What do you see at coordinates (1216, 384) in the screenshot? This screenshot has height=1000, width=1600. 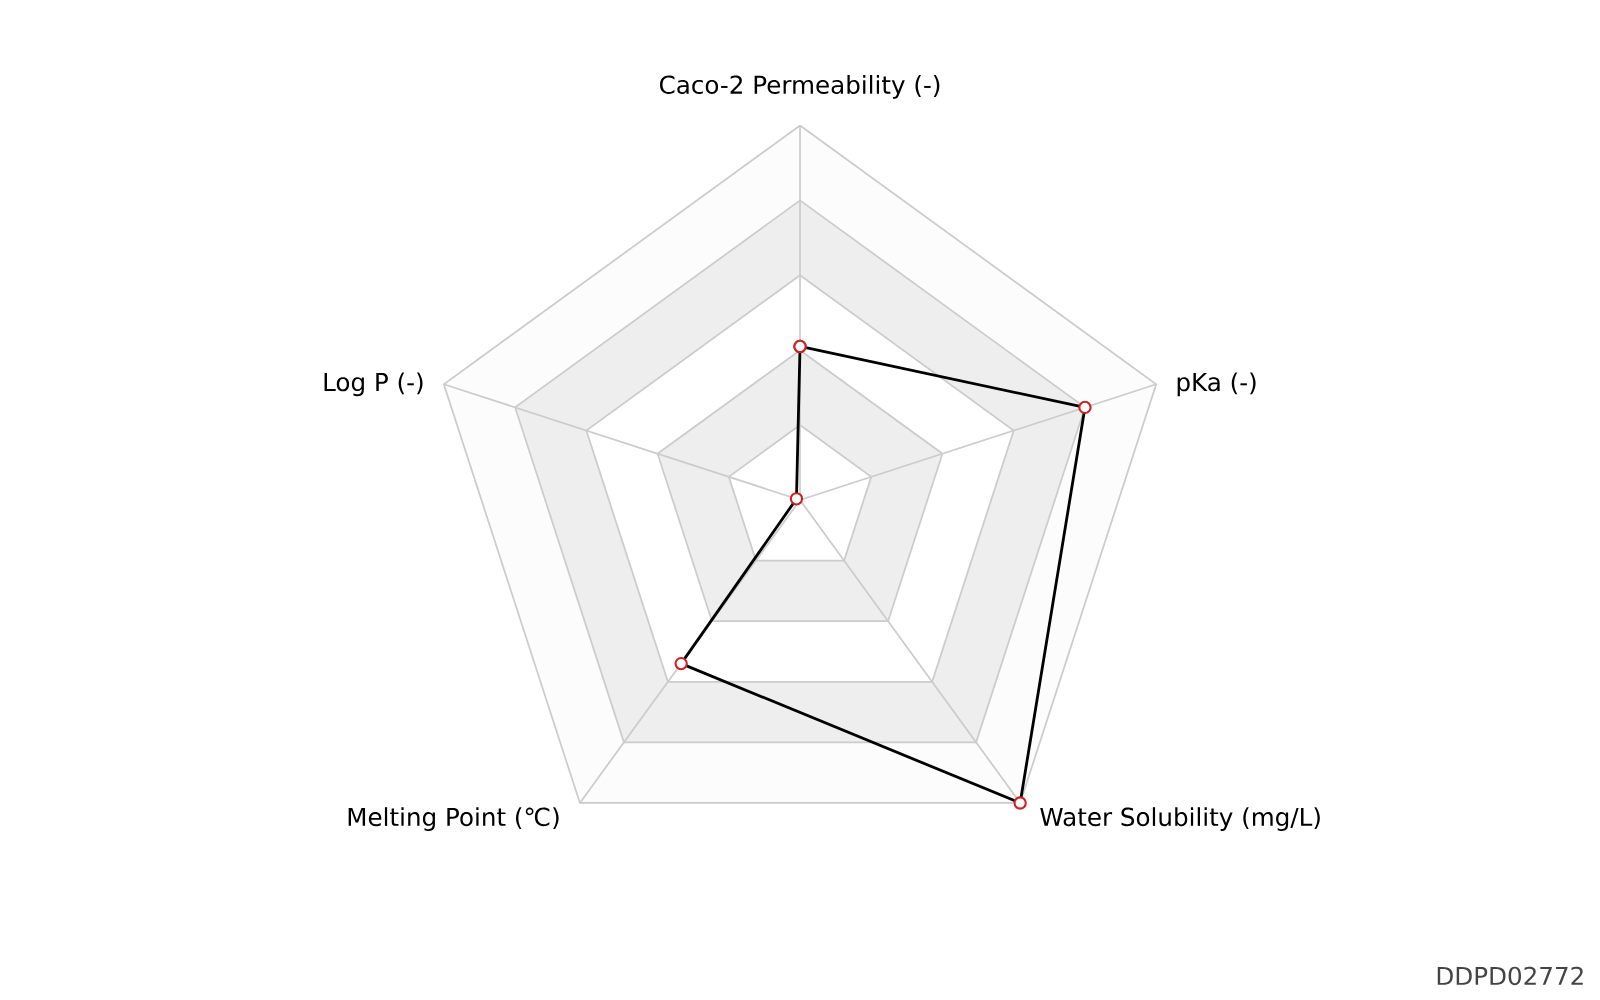 I see `spoke-label: pKa (-)` at bounding box center [1216, 384].